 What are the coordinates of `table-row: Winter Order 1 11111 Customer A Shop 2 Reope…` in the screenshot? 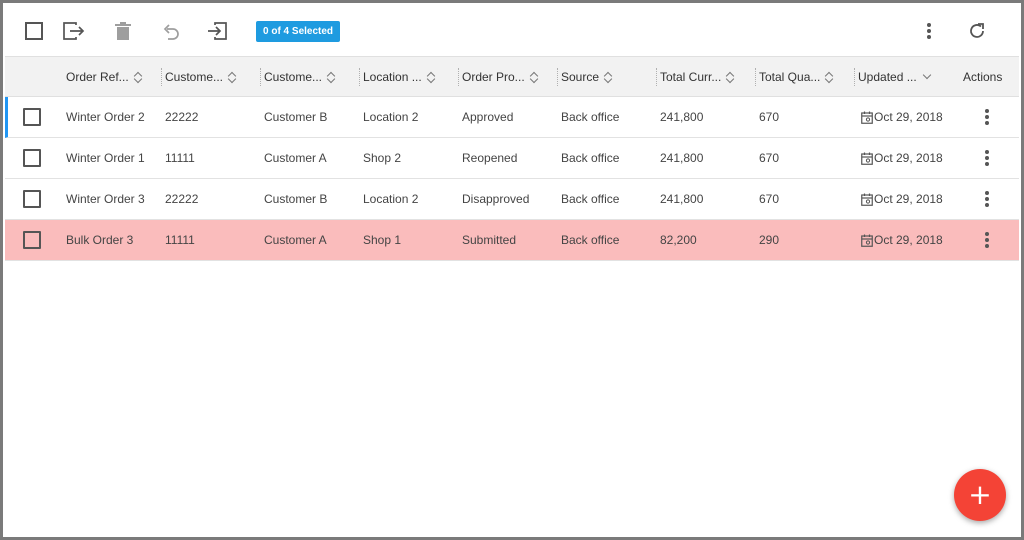 It's located at (512, 158).